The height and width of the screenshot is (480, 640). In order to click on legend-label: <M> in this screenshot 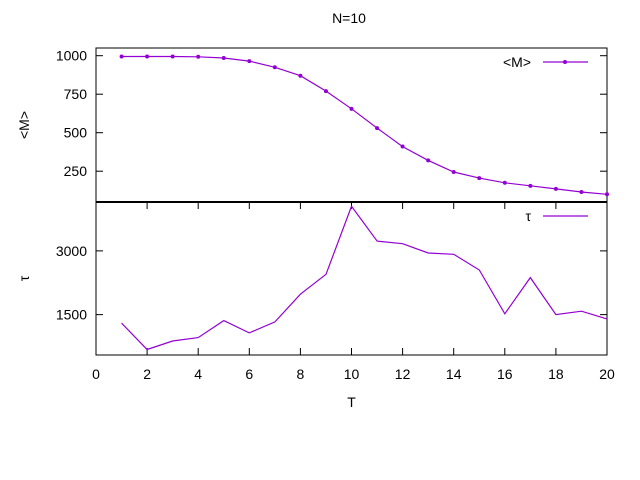, I will do `click(517, 62)`.